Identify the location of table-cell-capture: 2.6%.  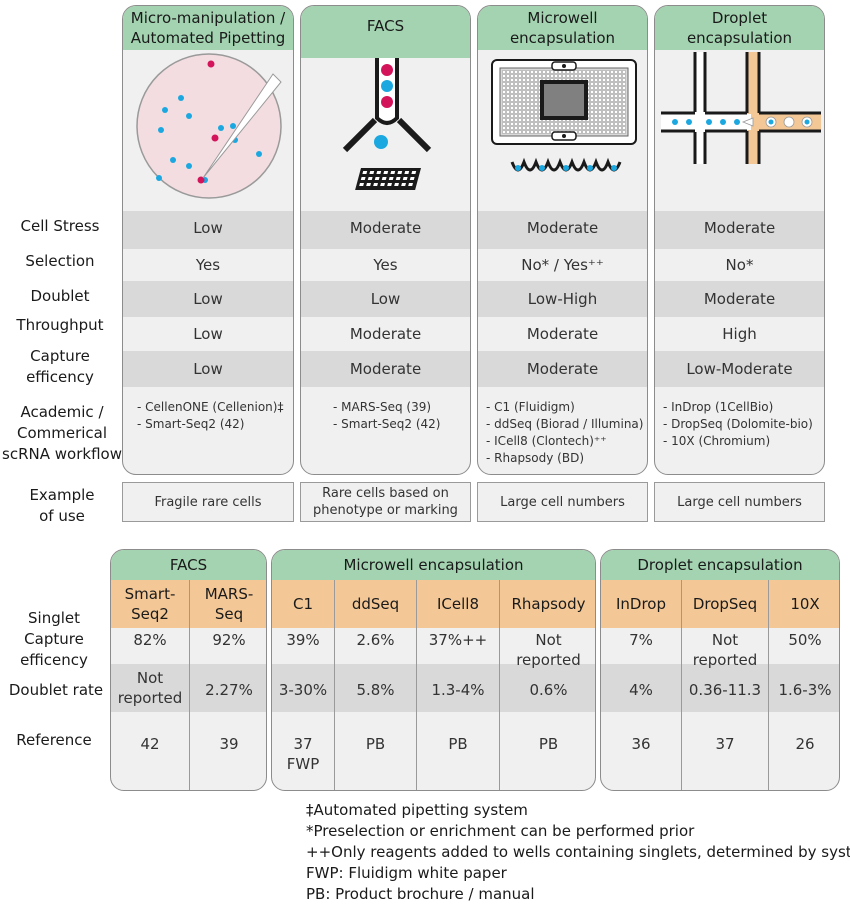
(375, 640).